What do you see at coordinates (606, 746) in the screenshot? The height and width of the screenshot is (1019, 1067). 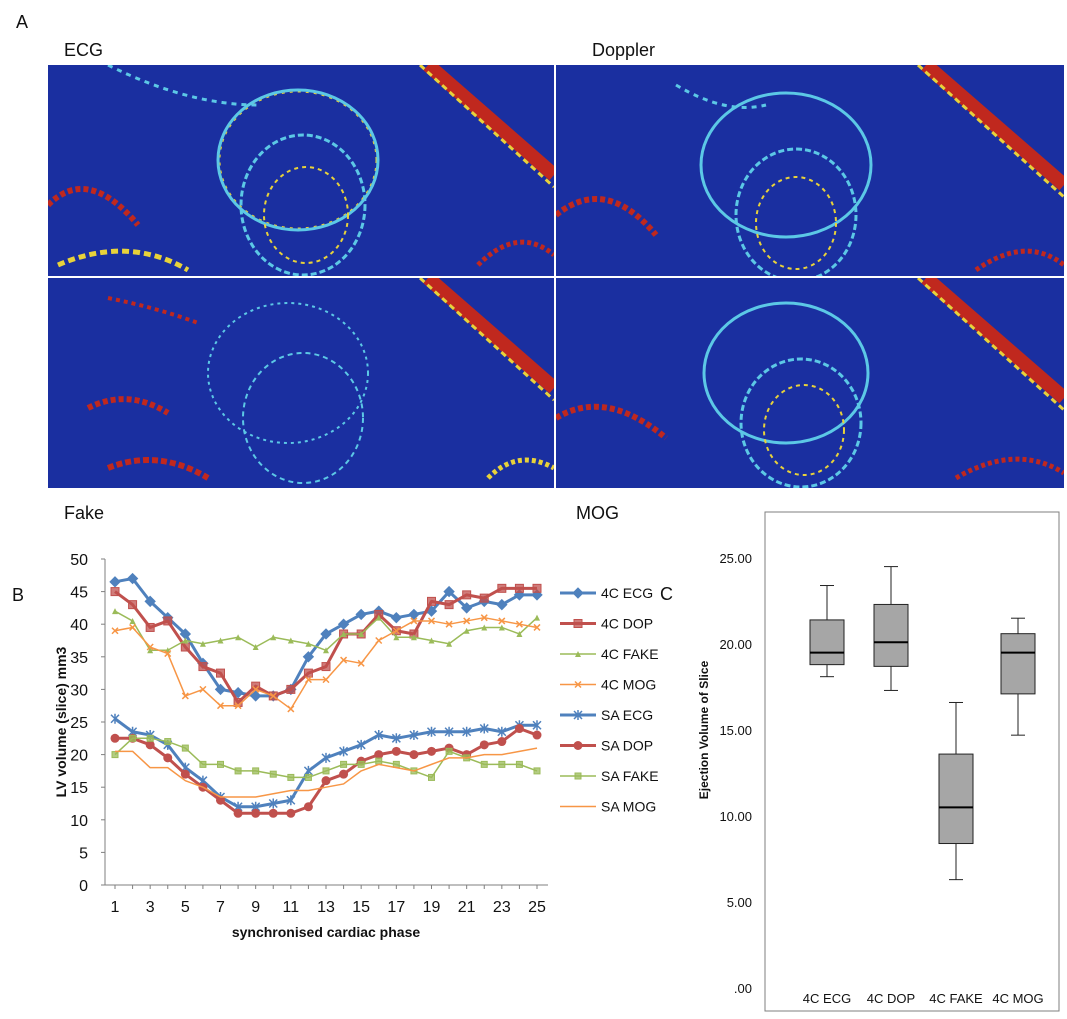 I see `legend-item: SA DOP` at bounding box center [606, 746].